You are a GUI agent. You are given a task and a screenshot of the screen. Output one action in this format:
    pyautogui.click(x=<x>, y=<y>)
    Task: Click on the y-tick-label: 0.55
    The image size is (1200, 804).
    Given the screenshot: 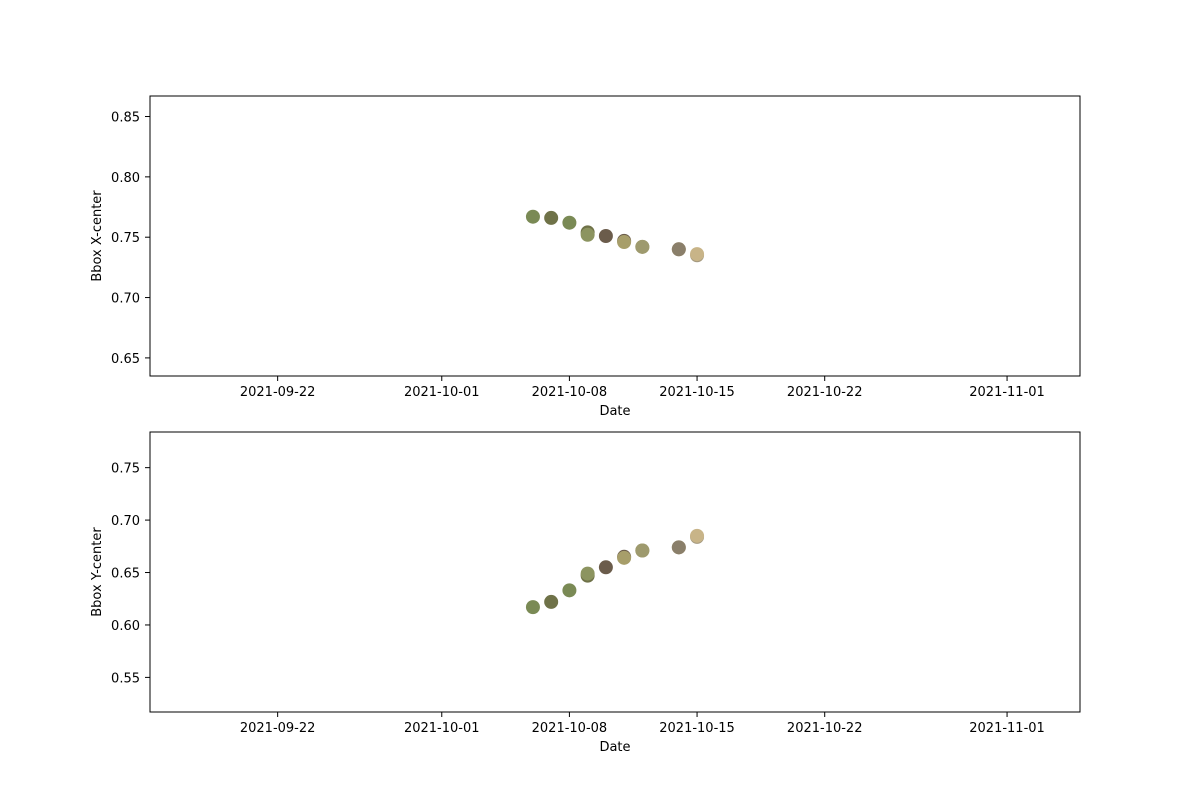 What is the action you would take?
    pyautogui.click(x=125, y=678)
    